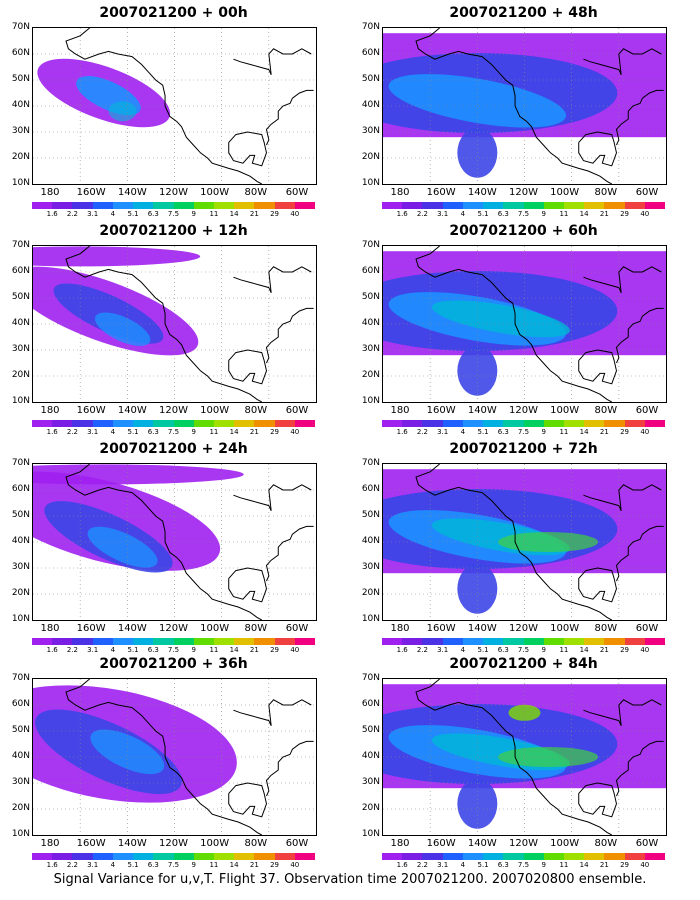 This screenshot has width=700, height=900. What do you see at coordinates (173, 628) in the screenshot?
I see `lon-tick-label: 120W` at bounding box center [173, 628].